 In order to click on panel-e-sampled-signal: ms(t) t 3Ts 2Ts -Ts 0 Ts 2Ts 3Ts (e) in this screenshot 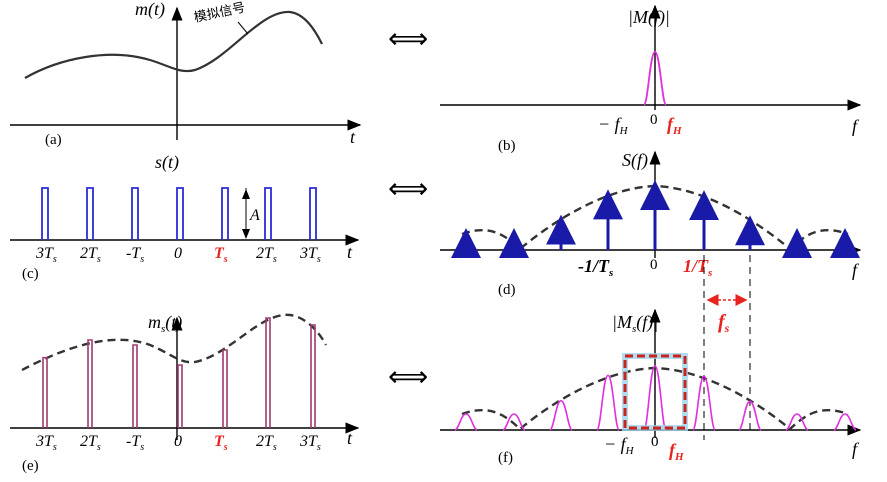, I will do `click(185, 393)`.